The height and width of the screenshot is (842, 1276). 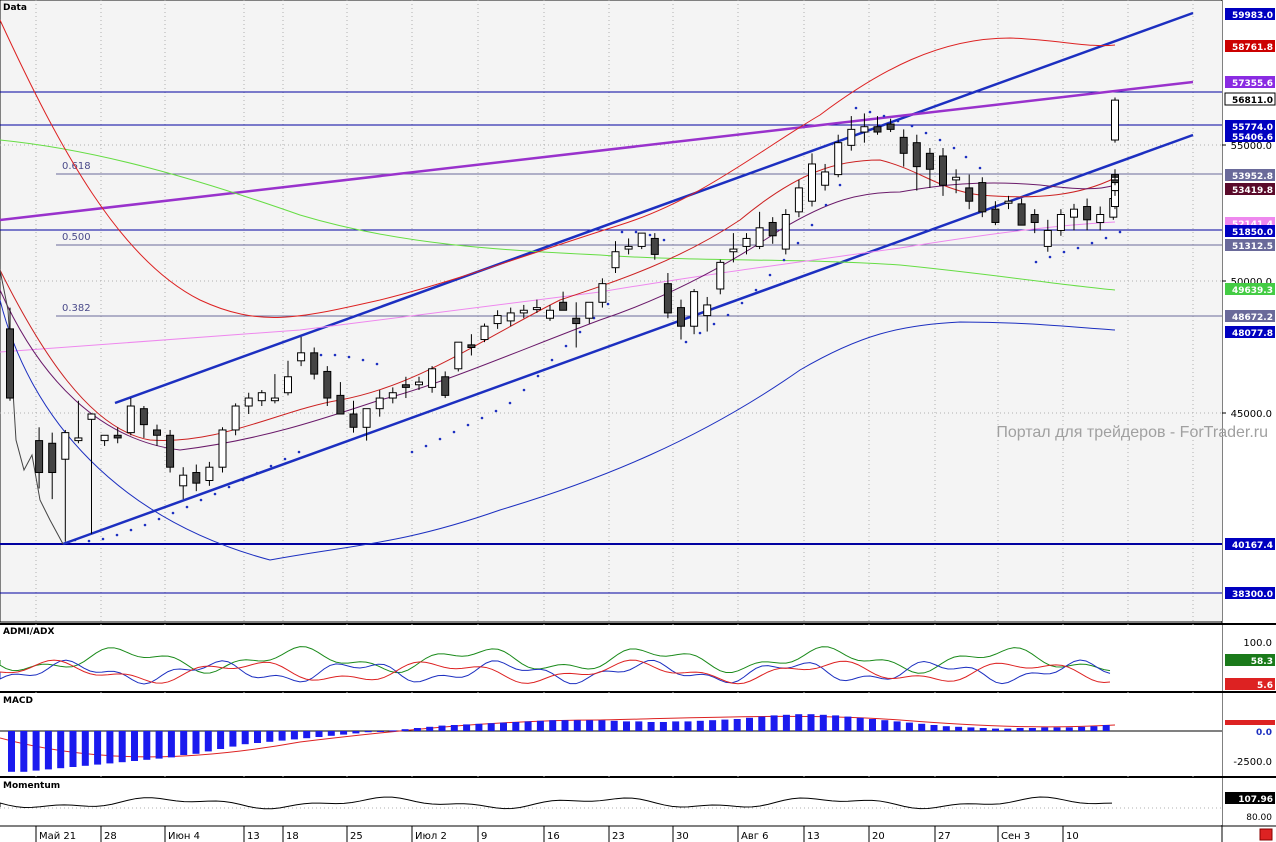 I want to click on macd-tick-label: 0.0, so click(x=1264, y=733).